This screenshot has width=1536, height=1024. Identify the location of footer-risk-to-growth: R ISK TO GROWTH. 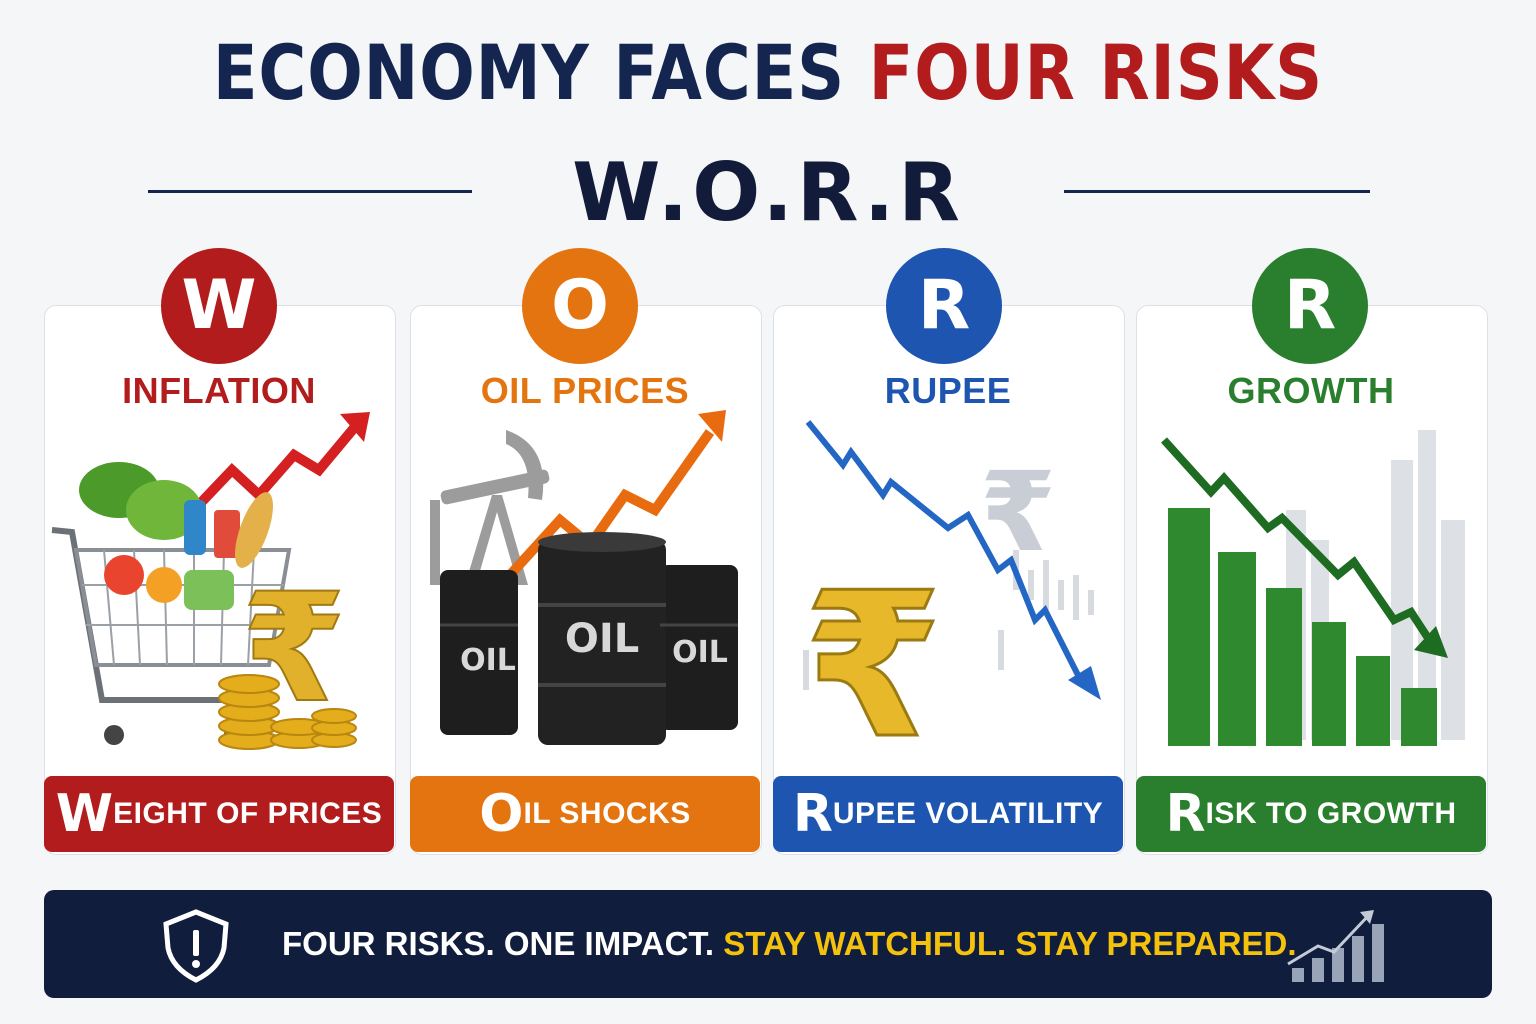
(1311, 814).